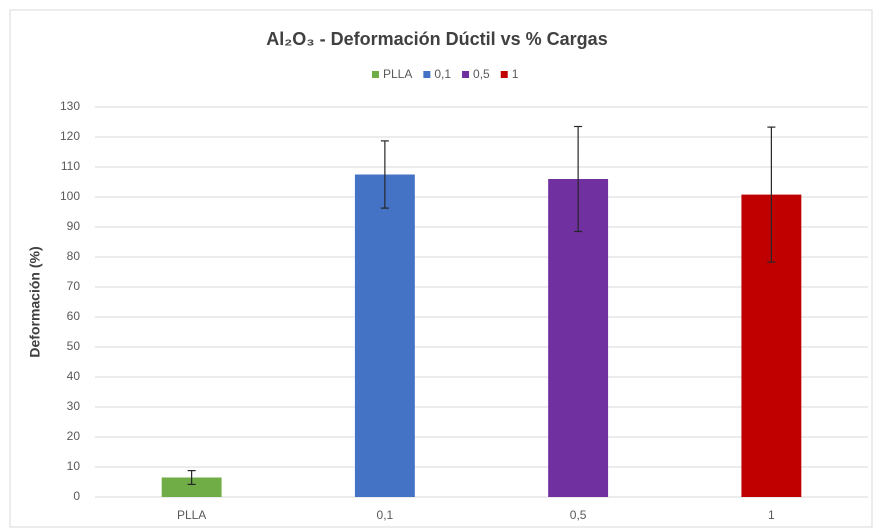 The width and height of the screenshot is (874, 529). Describe the element at coordinates (70, 166) in the screenshot. I see `y-tick-label: 110` at that location.